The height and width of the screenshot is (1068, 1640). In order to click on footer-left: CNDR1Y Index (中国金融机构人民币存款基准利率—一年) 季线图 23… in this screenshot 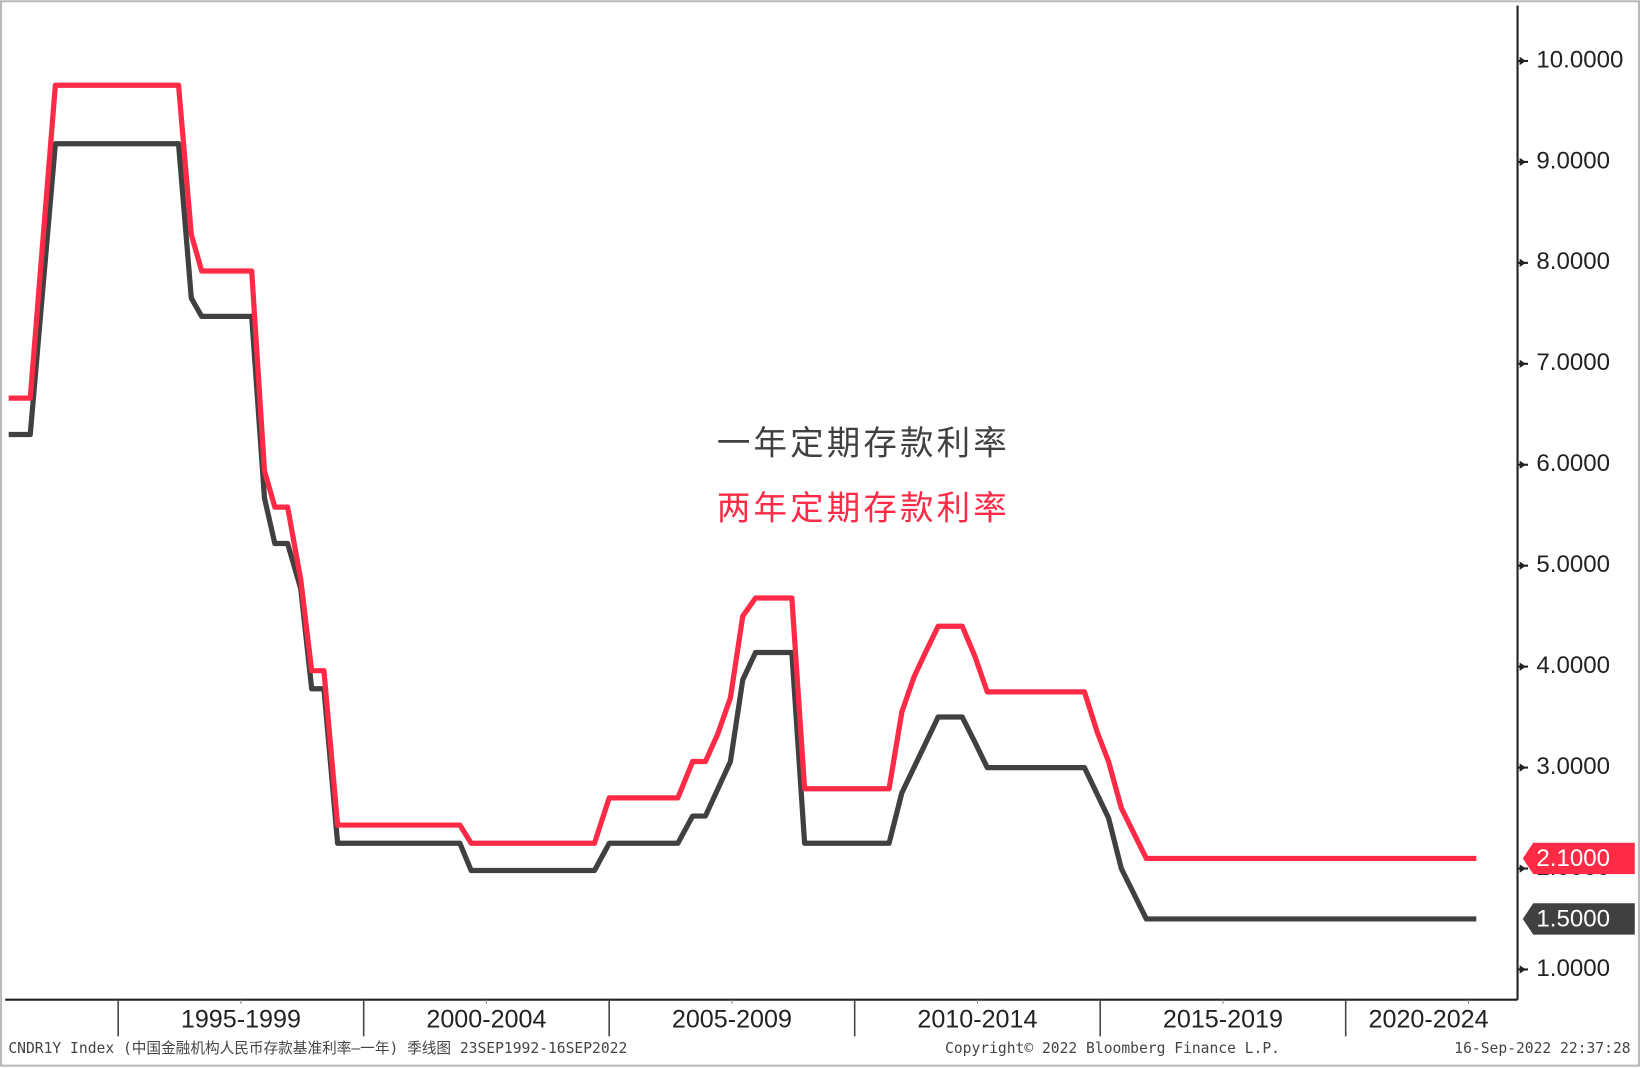, I will do `click(317, 1048)`.